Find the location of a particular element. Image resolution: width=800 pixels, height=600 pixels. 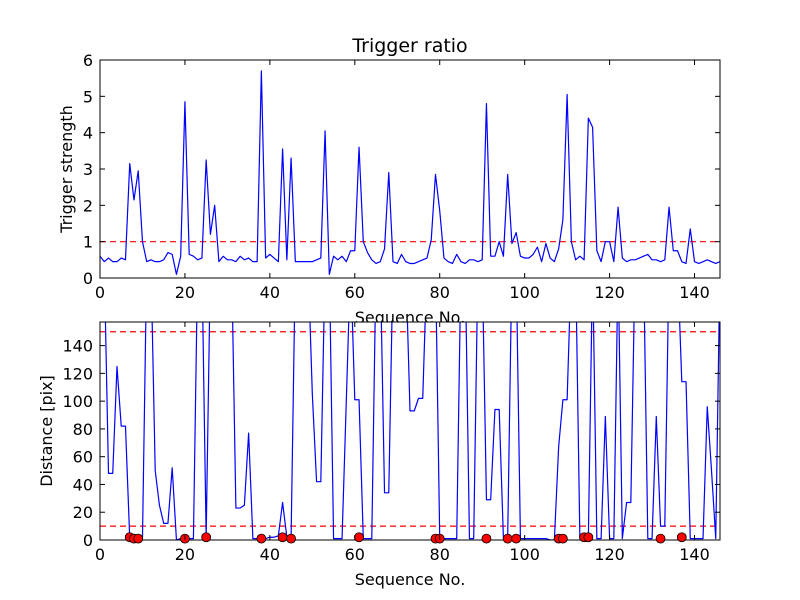

y-axis-label: Distance [pix] is located at coordinates (46, 431).